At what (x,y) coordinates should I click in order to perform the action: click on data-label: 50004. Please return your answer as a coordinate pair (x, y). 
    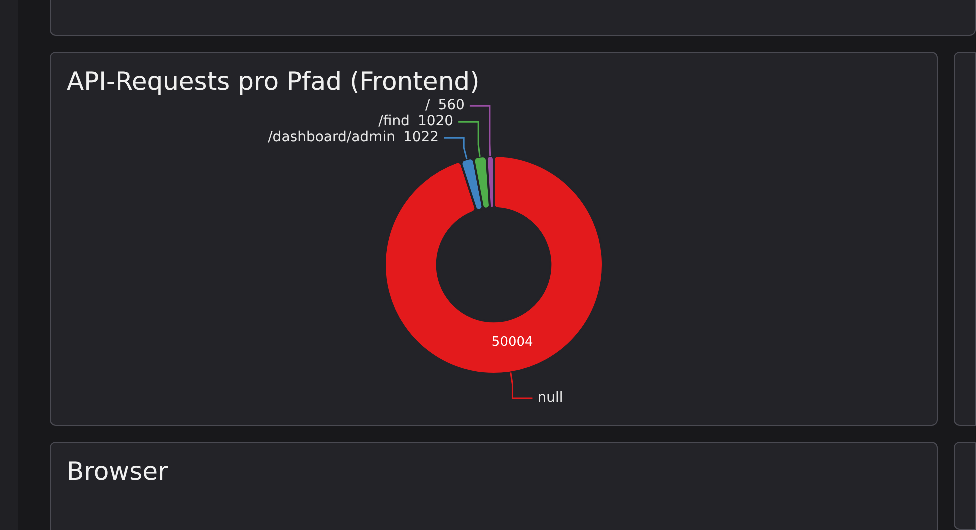
    Looking at the image, I should click on (513, 342).